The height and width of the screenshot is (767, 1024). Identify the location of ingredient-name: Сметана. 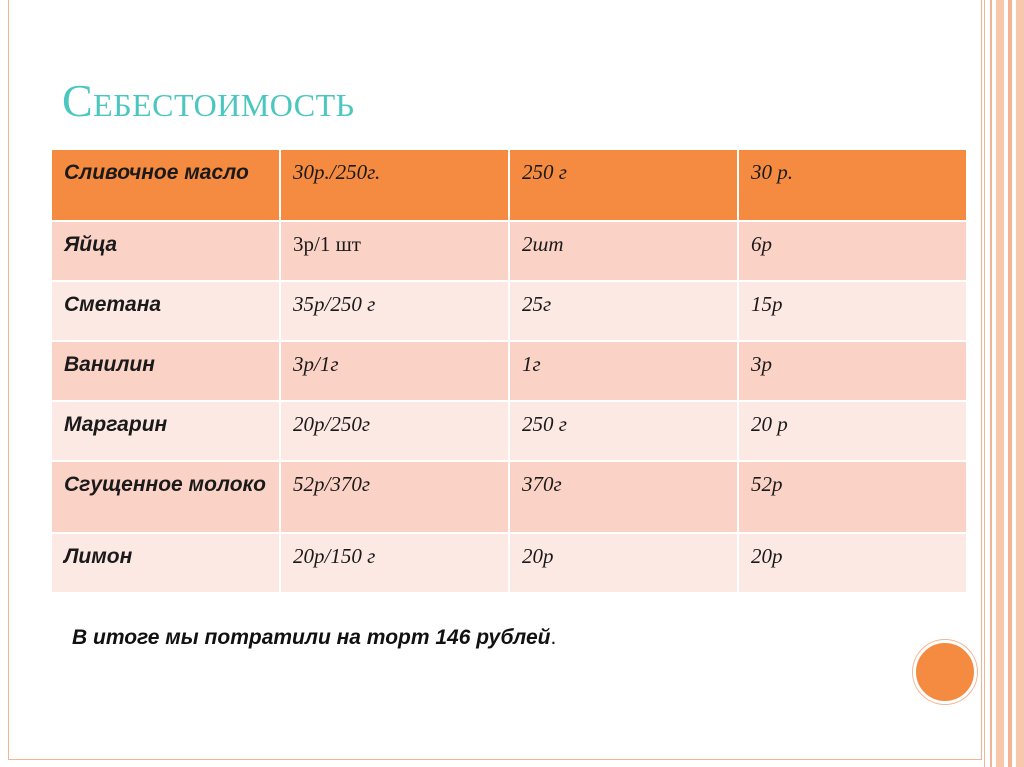
(165, 311).